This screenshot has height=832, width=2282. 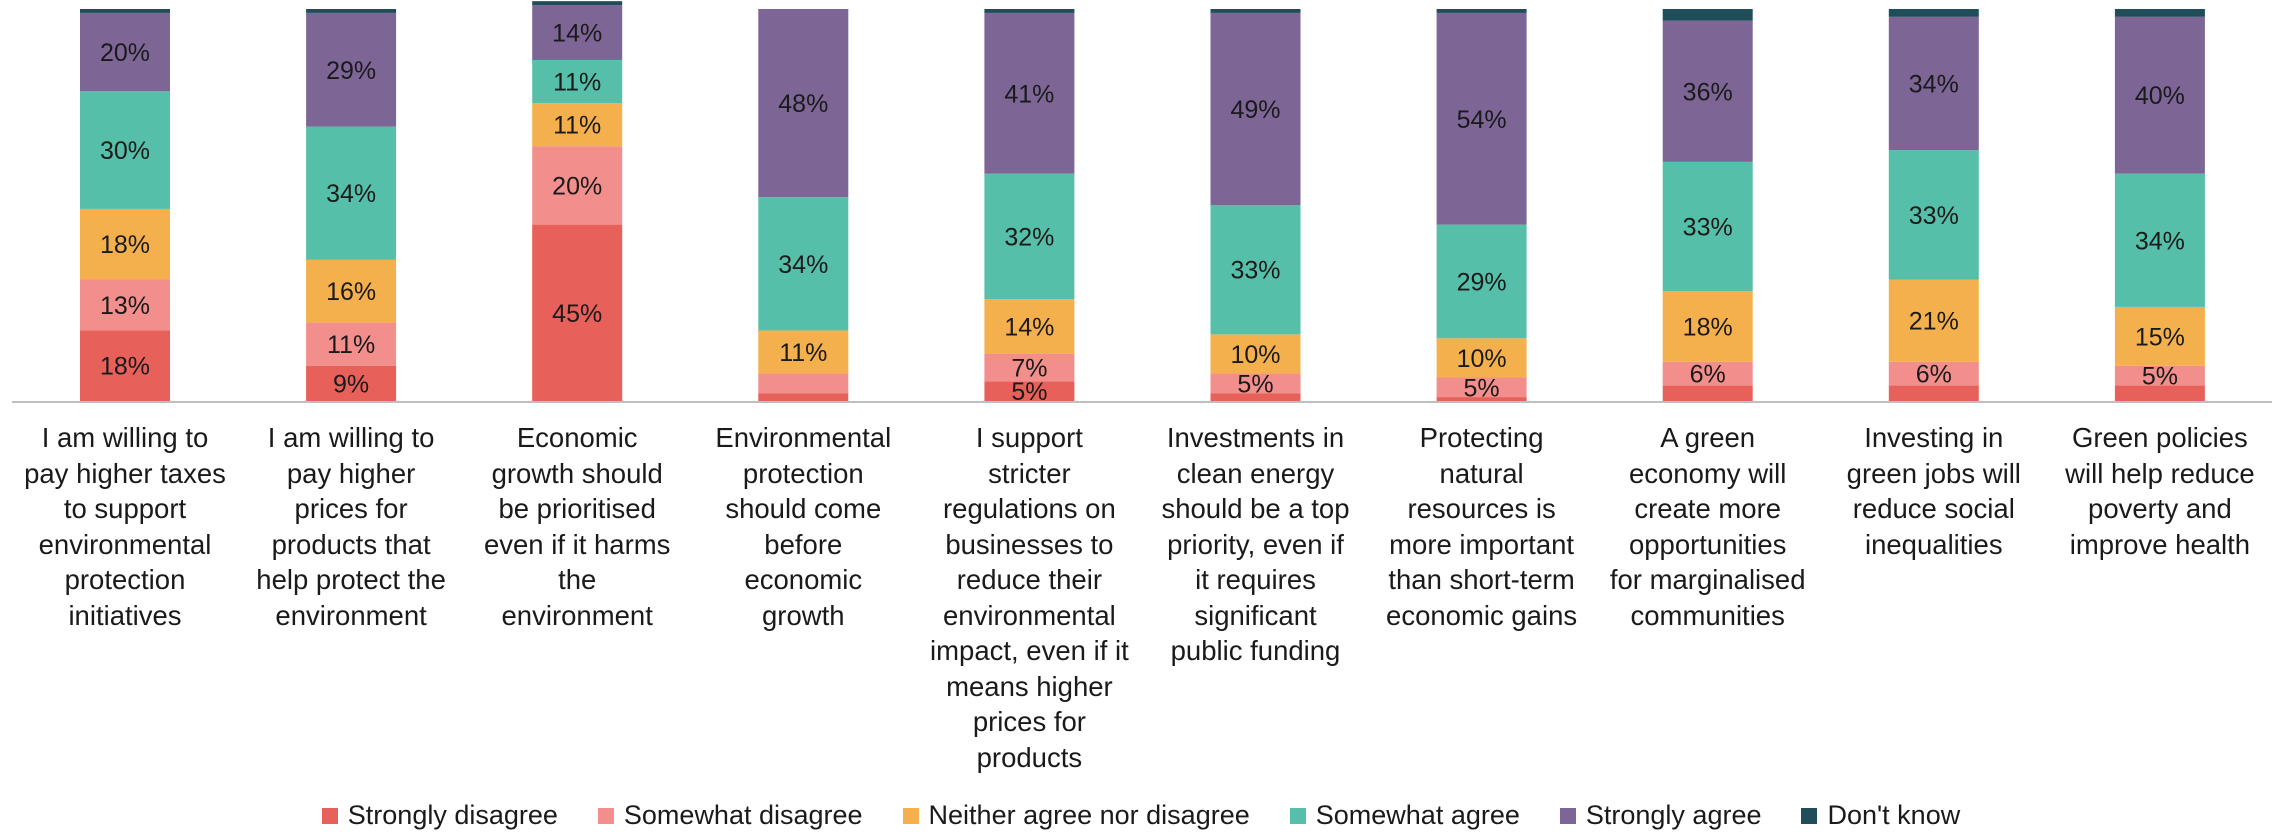 I want to click on category-label-line: create more, so click(x=1708, y=508).